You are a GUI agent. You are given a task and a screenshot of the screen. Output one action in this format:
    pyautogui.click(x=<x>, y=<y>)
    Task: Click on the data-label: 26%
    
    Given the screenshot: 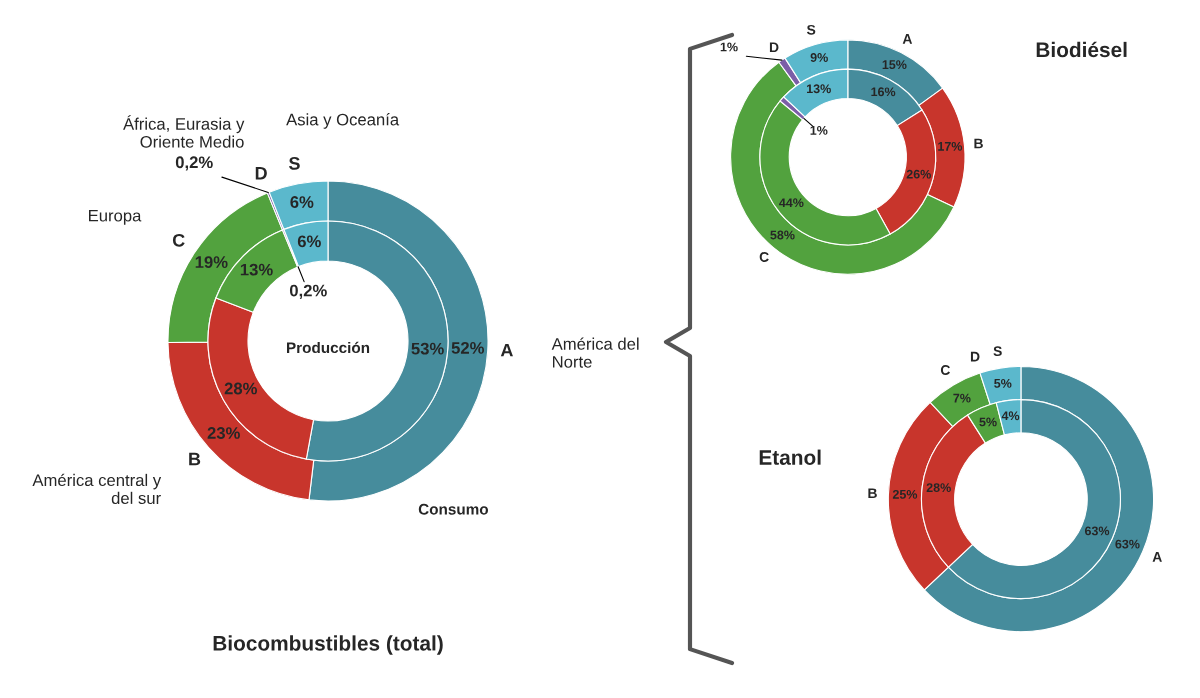 What is the action you would take?
    pyautogui.click(x=918, y=174)
    